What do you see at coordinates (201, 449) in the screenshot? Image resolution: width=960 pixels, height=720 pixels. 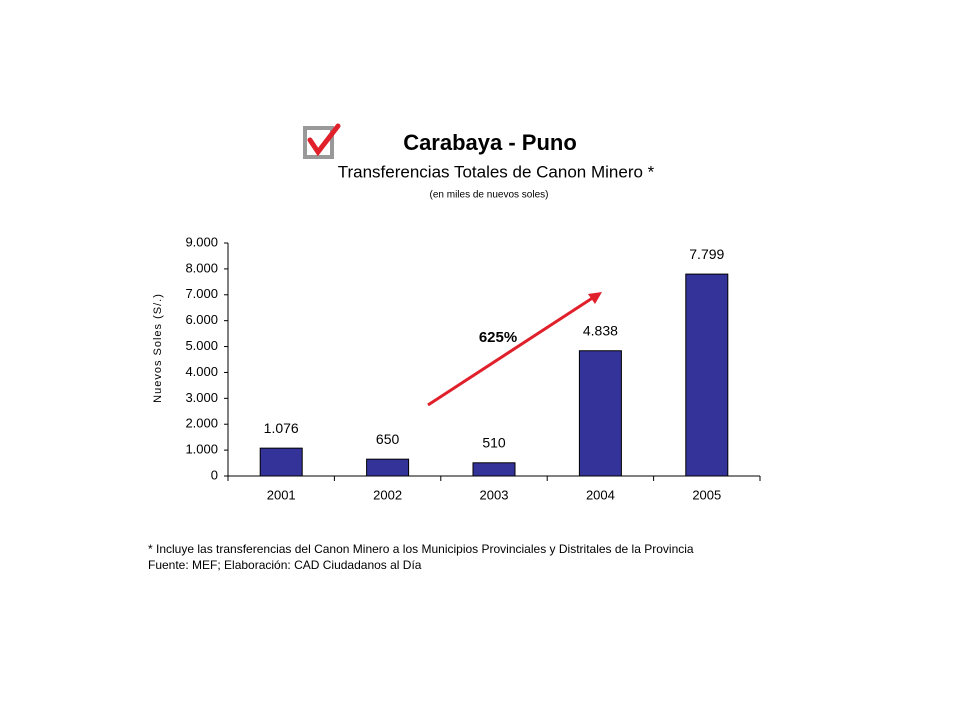 I see `y-tick-label: 1.000` at bounding box center [201, 449].